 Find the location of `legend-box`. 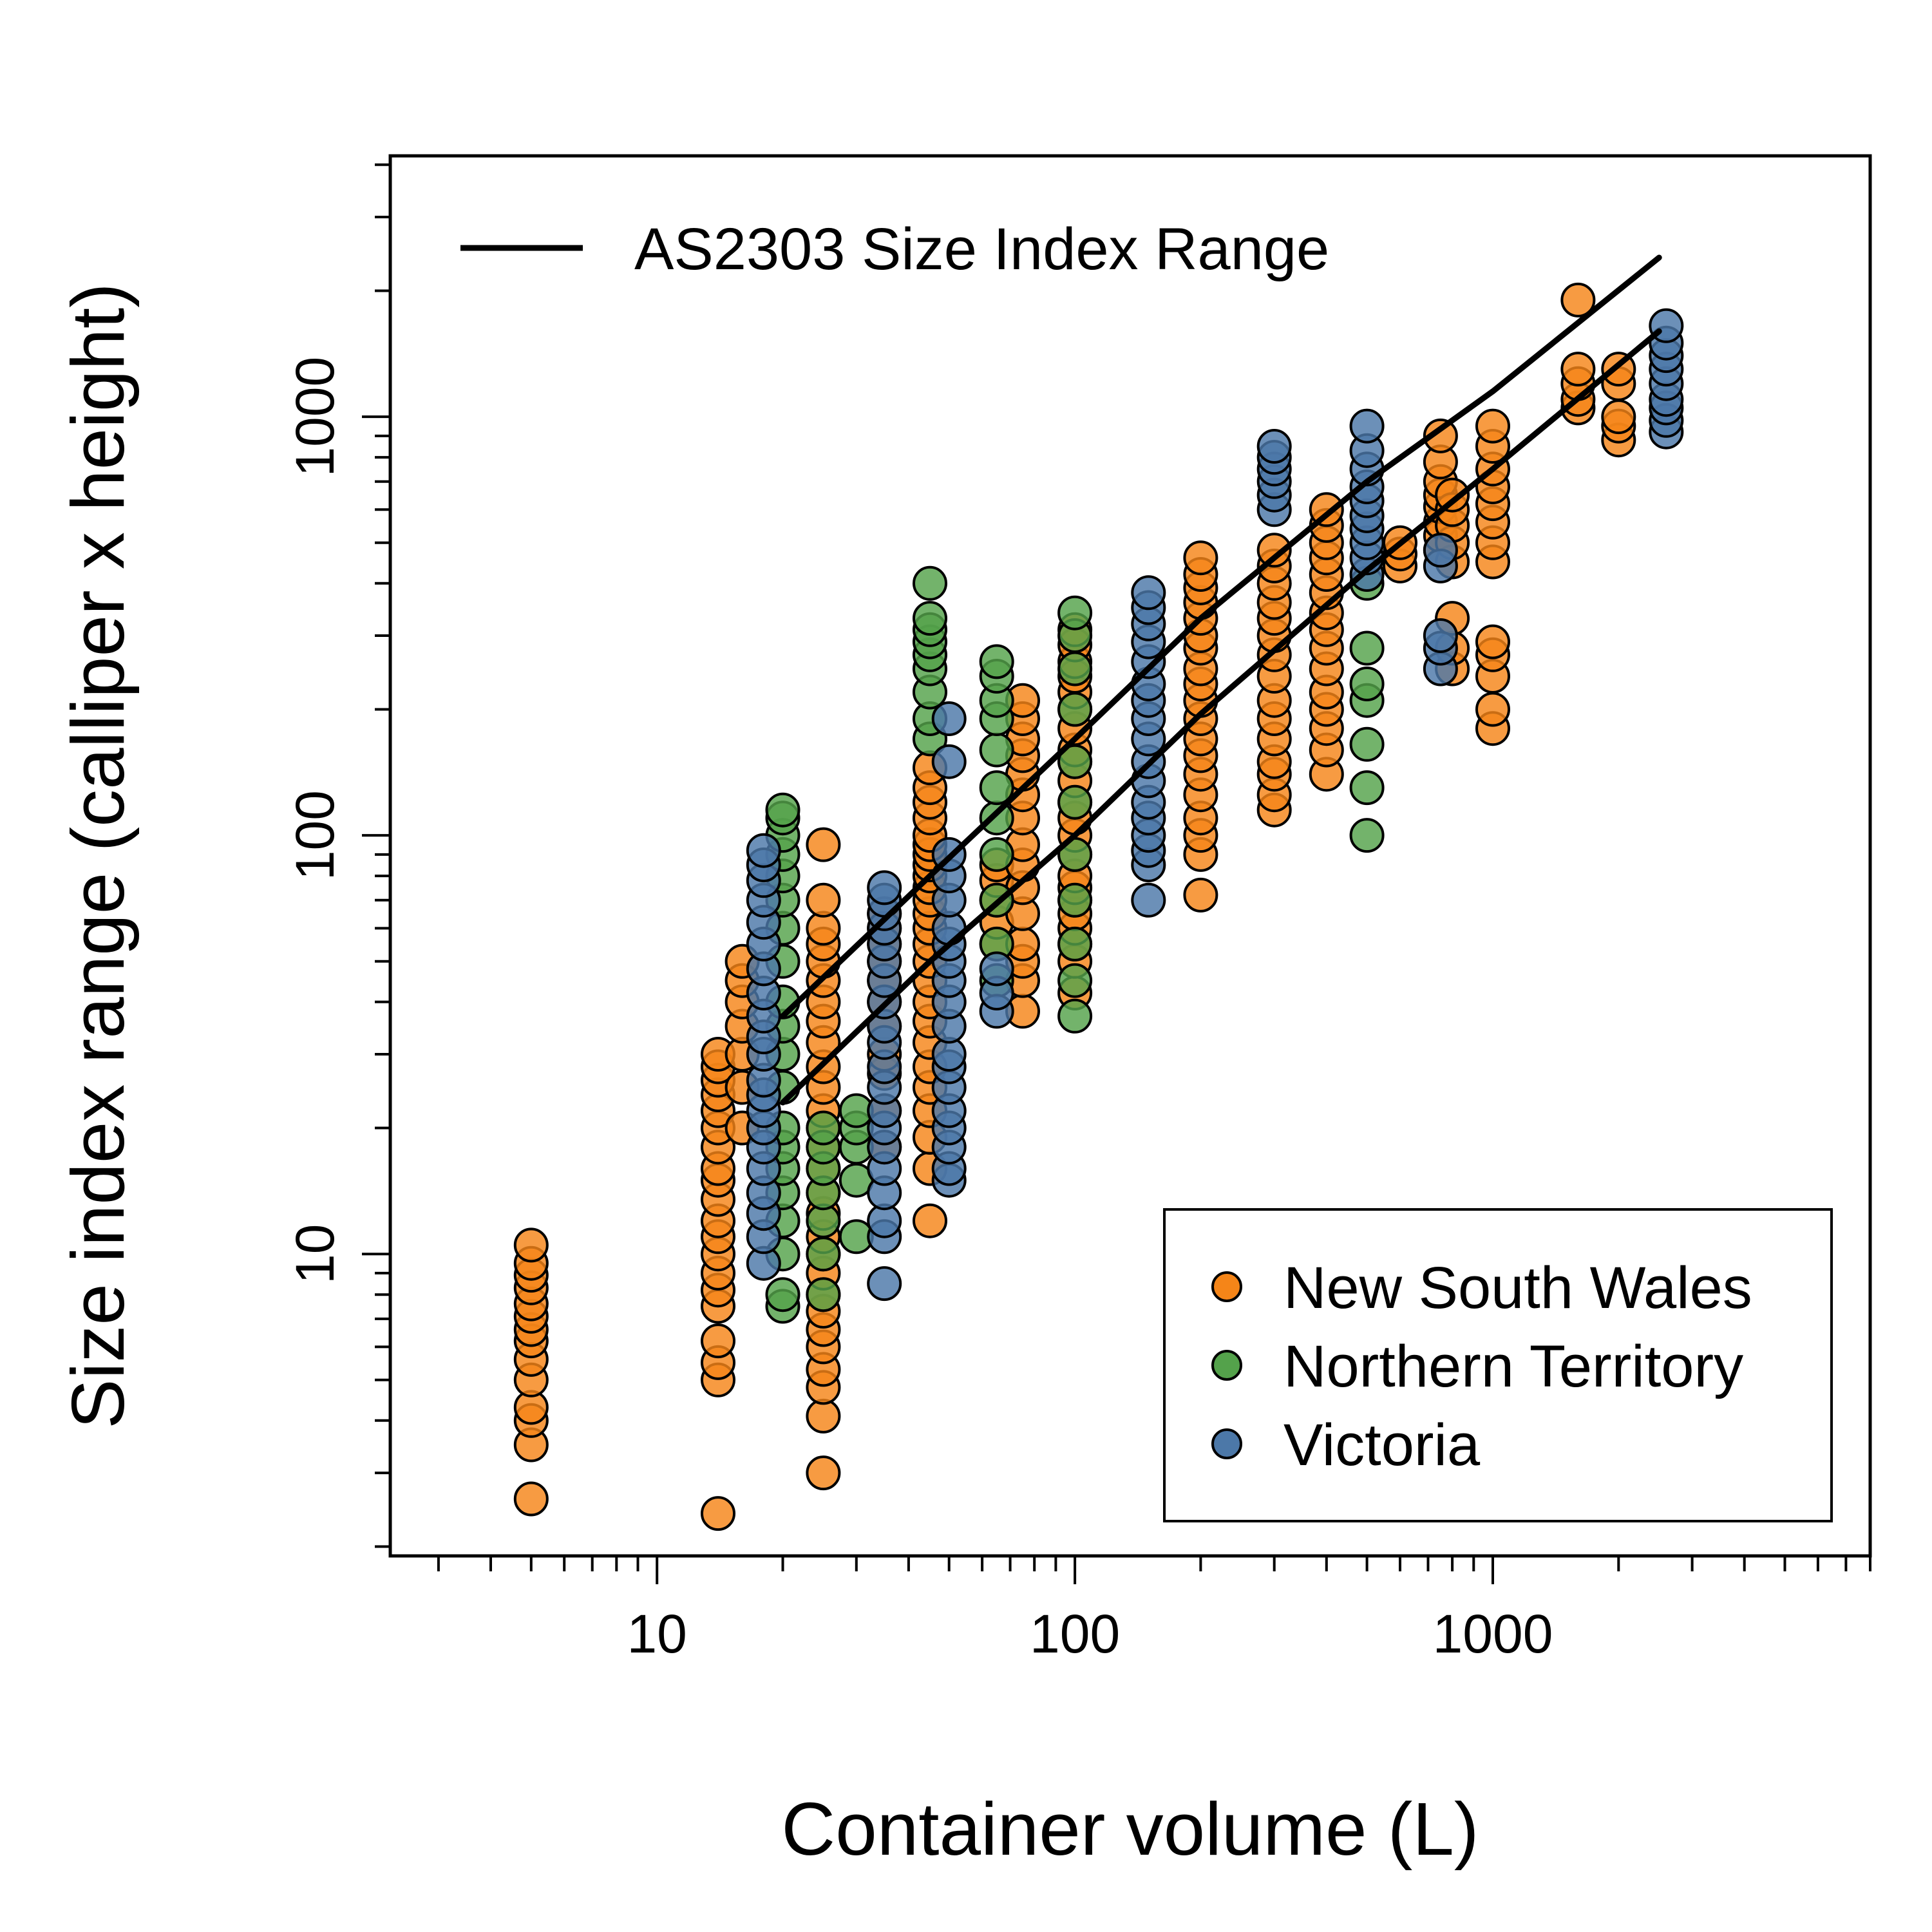

legend-box is located at coordinates (1498, 1365).